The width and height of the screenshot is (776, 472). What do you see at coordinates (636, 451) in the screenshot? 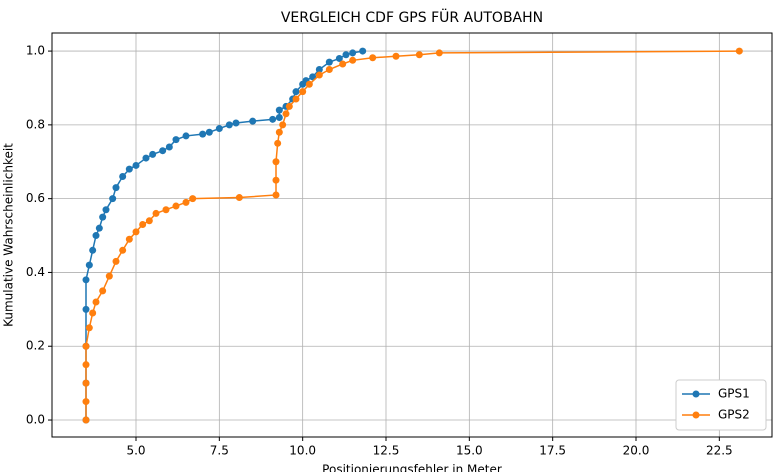
I see `x-tick-label: 20.0` at bounding box center [636, 451].